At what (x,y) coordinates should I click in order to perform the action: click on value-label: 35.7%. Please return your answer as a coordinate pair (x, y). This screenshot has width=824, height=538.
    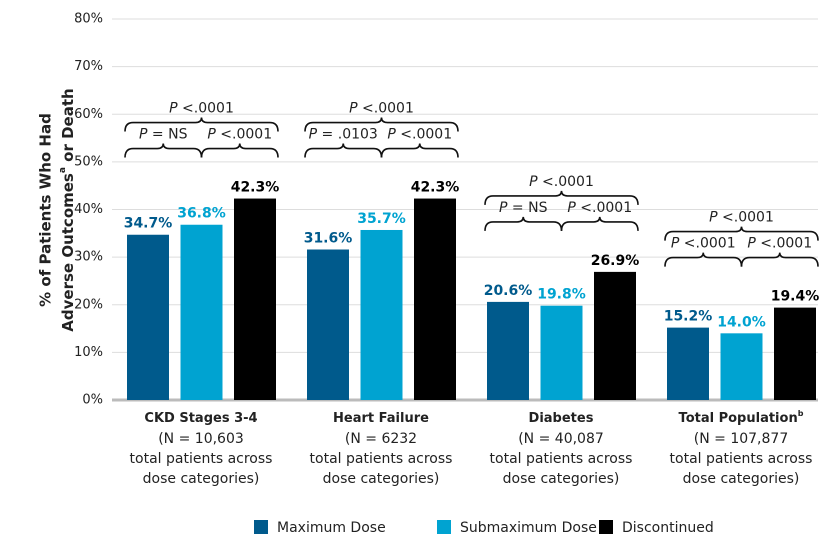
    Looking at the image, I should click on (381, 219).